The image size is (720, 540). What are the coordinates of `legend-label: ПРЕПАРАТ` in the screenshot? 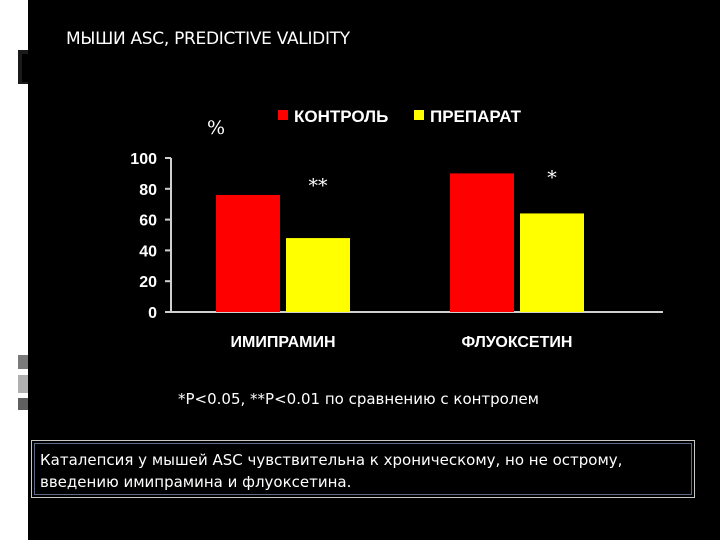 It's located at (476, 116).